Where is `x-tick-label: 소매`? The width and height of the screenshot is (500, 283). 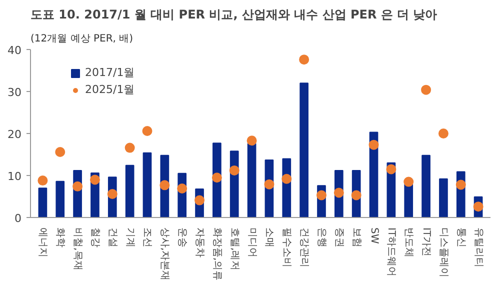 x-tick-label: 소매 is located at coordinates (269, 238).